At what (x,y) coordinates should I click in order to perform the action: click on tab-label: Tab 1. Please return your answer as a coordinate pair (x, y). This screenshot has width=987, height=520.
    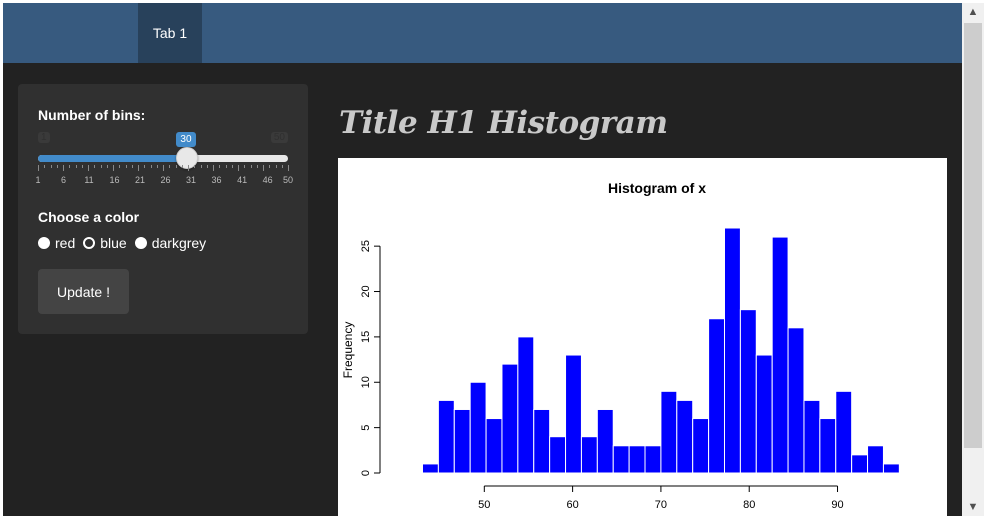
    Looking at the image, I should click on (170, 33).